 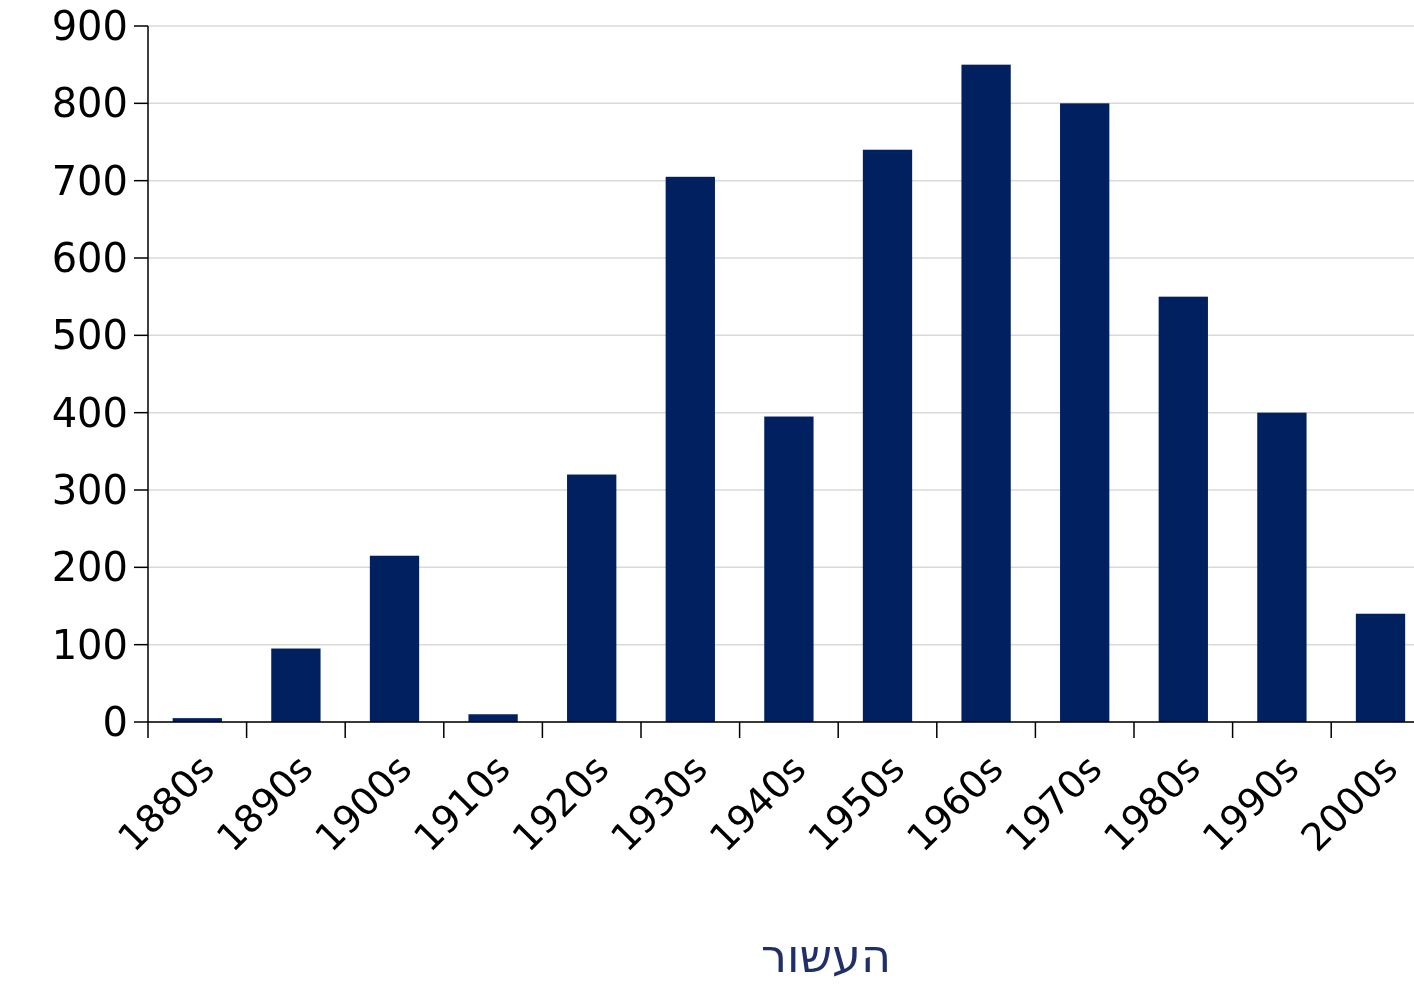 I want to click on y-tick-label: 300, so click(x=89, y=490).